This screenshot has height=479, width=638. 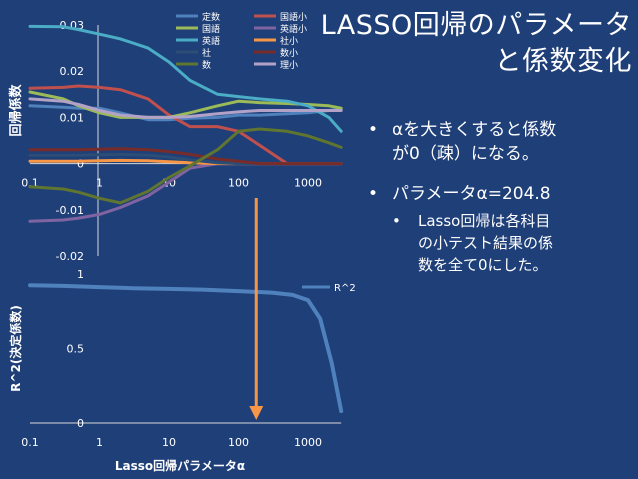 What do you see at coordinates (211, 17) in the screenshot?
I see `legend-label: 定数` at bounding box center [211, 17].